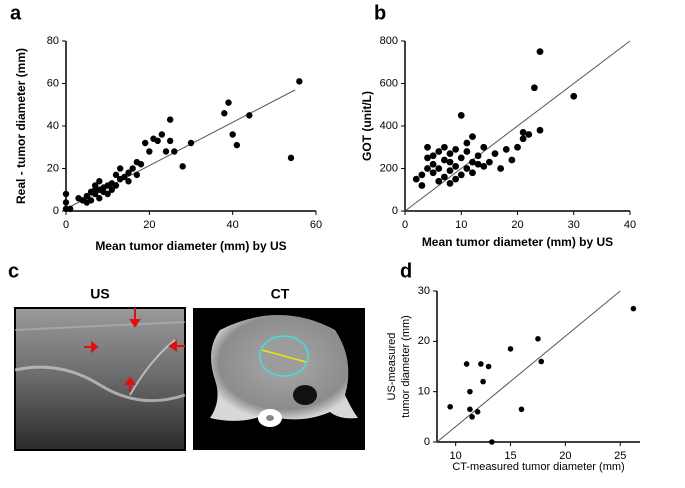 Image resolution: width=685 pixels, height=488 pixels. Describe the element at coordinates (53, 41) in the screenshot. I see `y-tick-label: 80` at that location.